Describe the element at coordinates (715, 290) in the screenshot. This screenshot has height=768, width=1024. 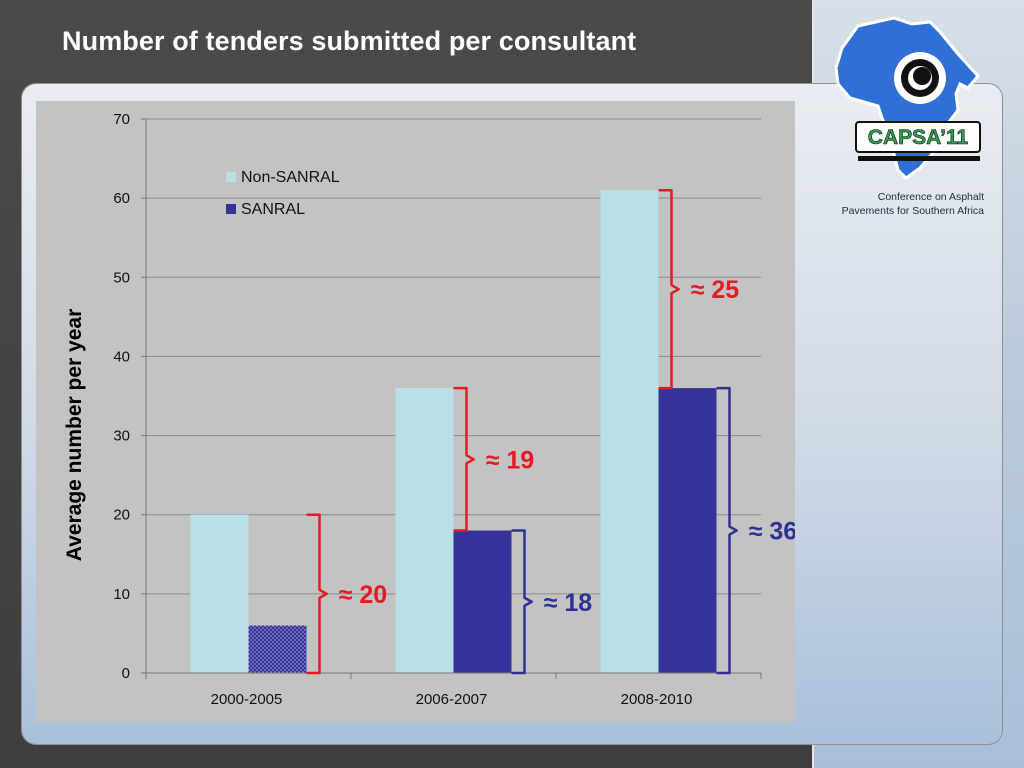
I see `annotation-label: ≈ 25` at that location.